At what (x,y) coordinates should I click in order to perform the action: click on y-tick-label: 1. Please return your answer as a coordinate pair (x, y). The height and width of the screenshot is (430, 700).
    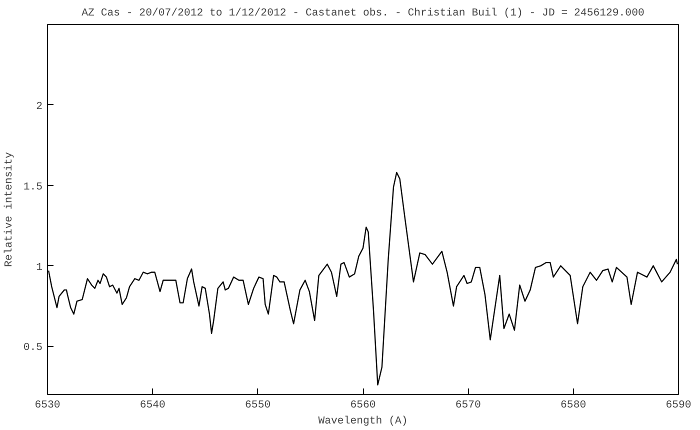
    Looking at the image, I should click on (39, 268).